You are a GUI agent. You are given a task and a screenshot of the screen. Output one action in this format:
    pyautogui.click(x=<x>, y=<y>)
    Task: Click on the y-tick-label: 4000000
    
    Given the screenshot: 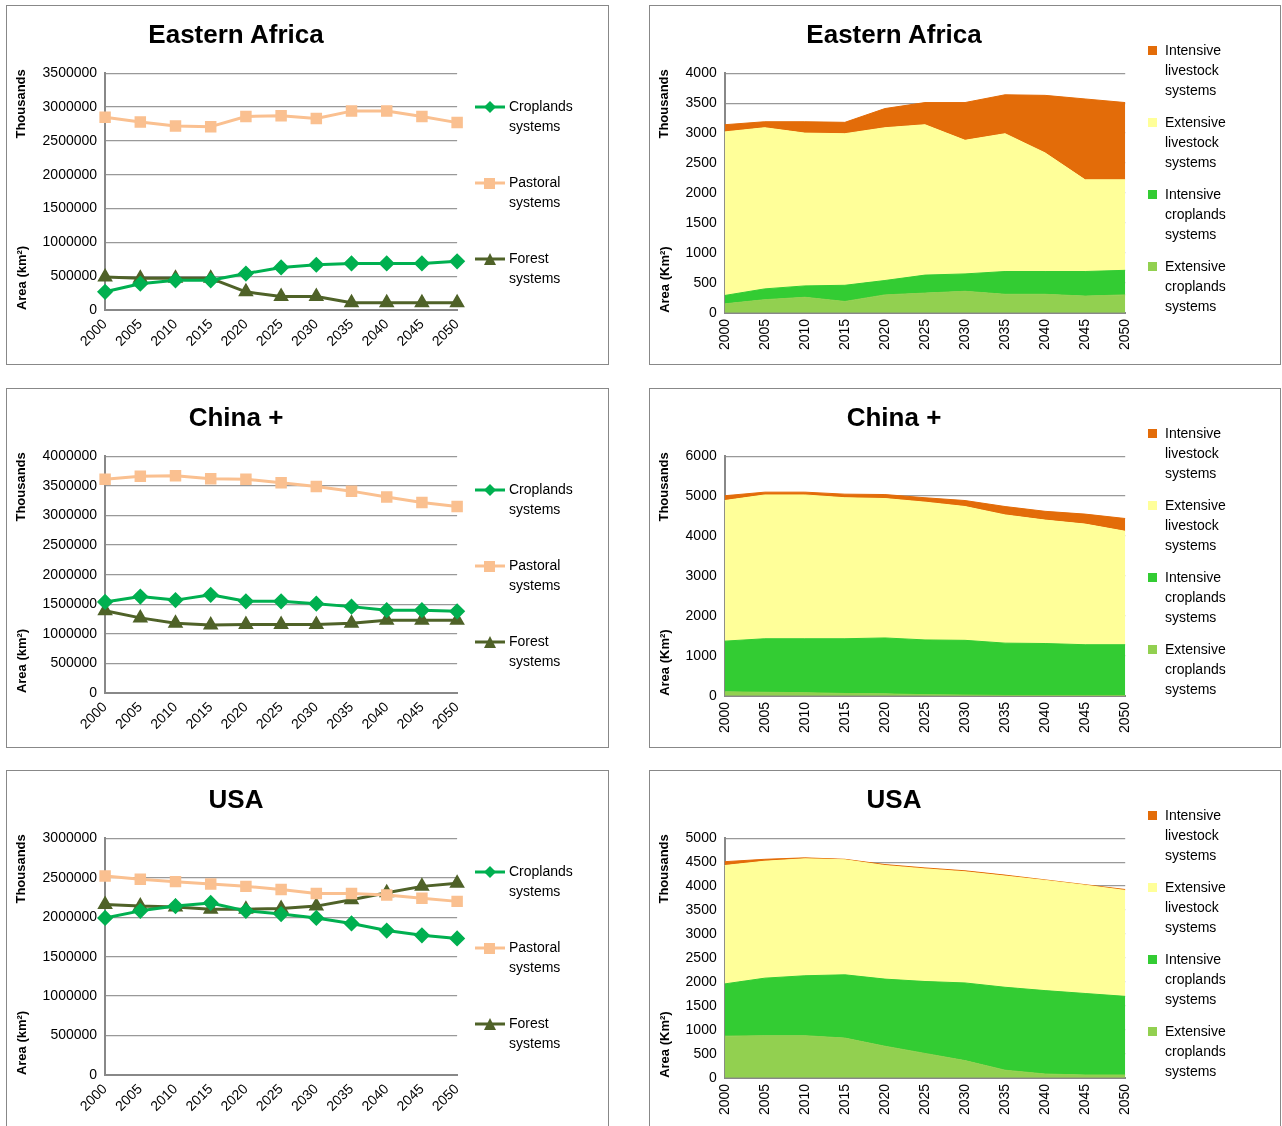 What is the action you would take?
    pyautogui.click(x=70, y=455)
    